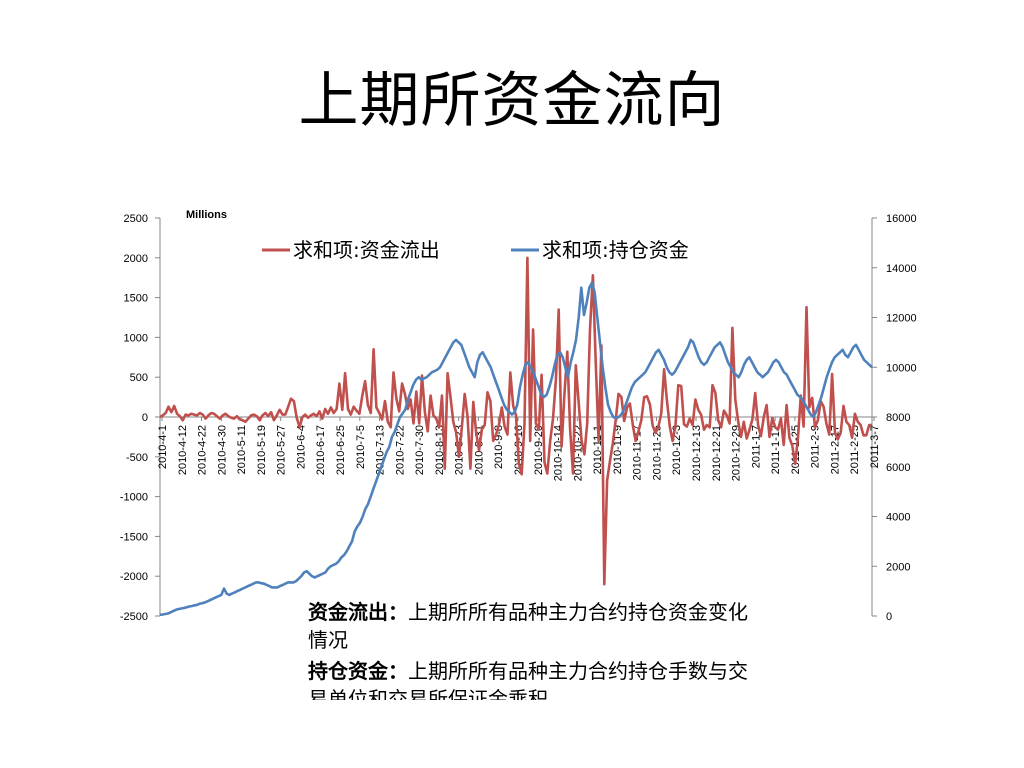 Image resolution: width=1024 pixels, height=768 pixels. I want to click on description-position-text: 上期所所有品种主力合约持仓手数与交易单位和交易所保证金乘积, so click(528, 679).